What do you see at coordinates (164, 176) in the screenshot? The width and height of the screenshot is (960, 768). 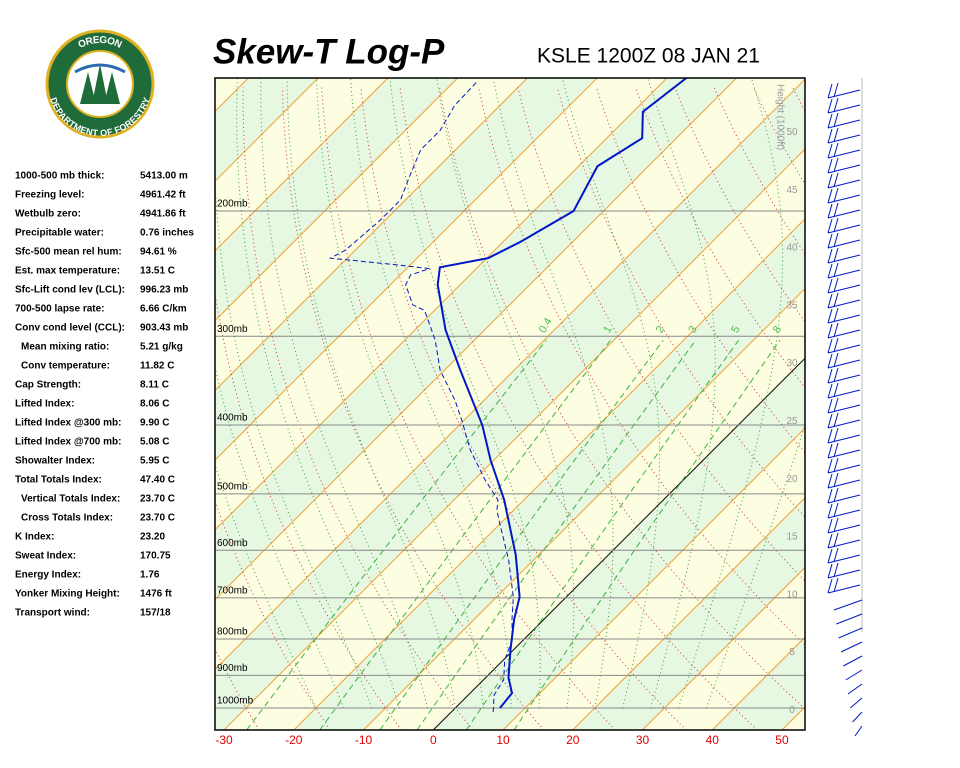 I see `stat-value: 5413.00 m` at bounding box center [164, 176].